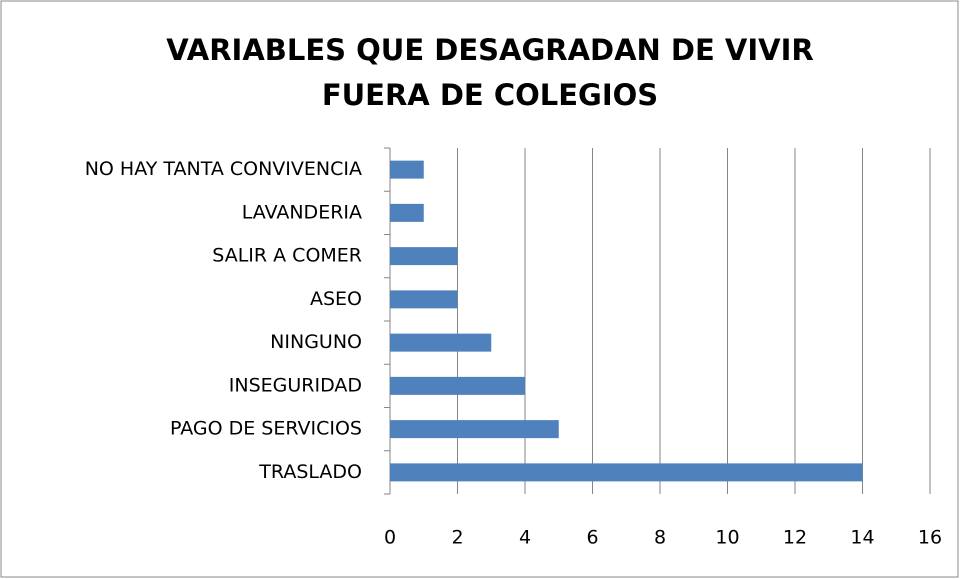 Image resolution: width=960 pixels, height=579 pixels. What do you see at coordinates (390, 538) in the screenshot?
I see `x-tick-label: 0` at bounding box center [390, 538].